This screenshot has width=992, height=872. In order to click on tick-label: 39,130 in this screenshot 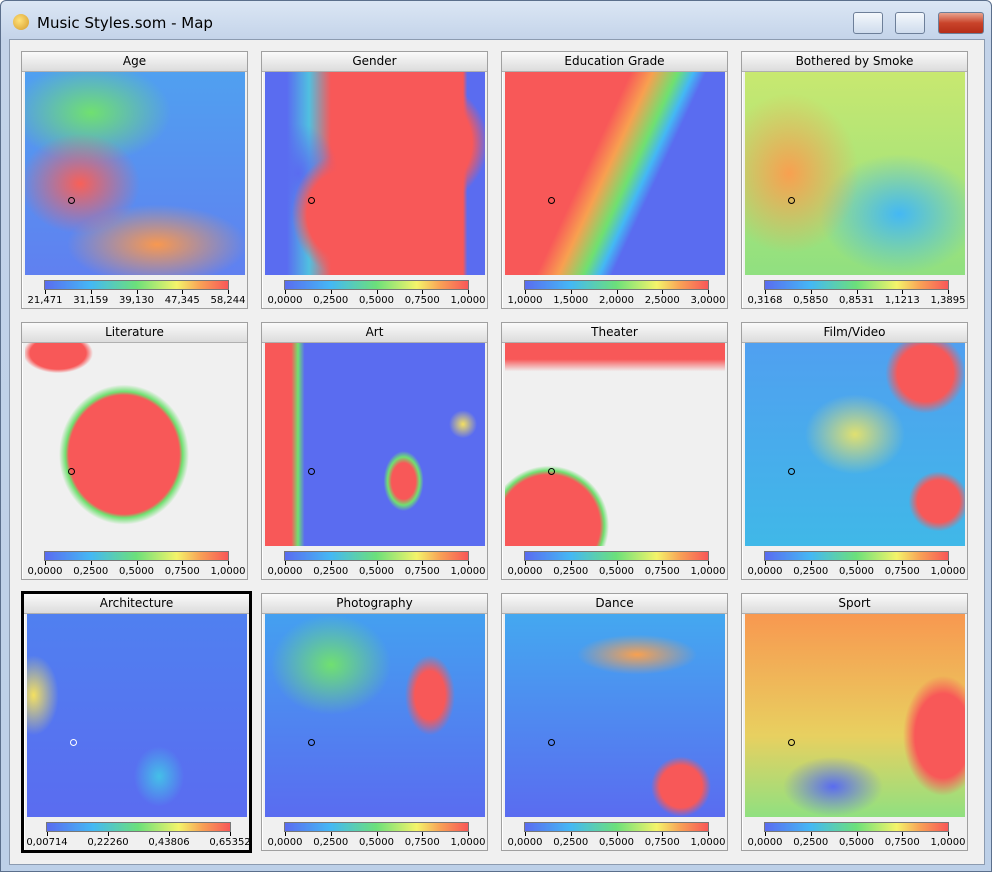, I will do `click(136, 300)`.